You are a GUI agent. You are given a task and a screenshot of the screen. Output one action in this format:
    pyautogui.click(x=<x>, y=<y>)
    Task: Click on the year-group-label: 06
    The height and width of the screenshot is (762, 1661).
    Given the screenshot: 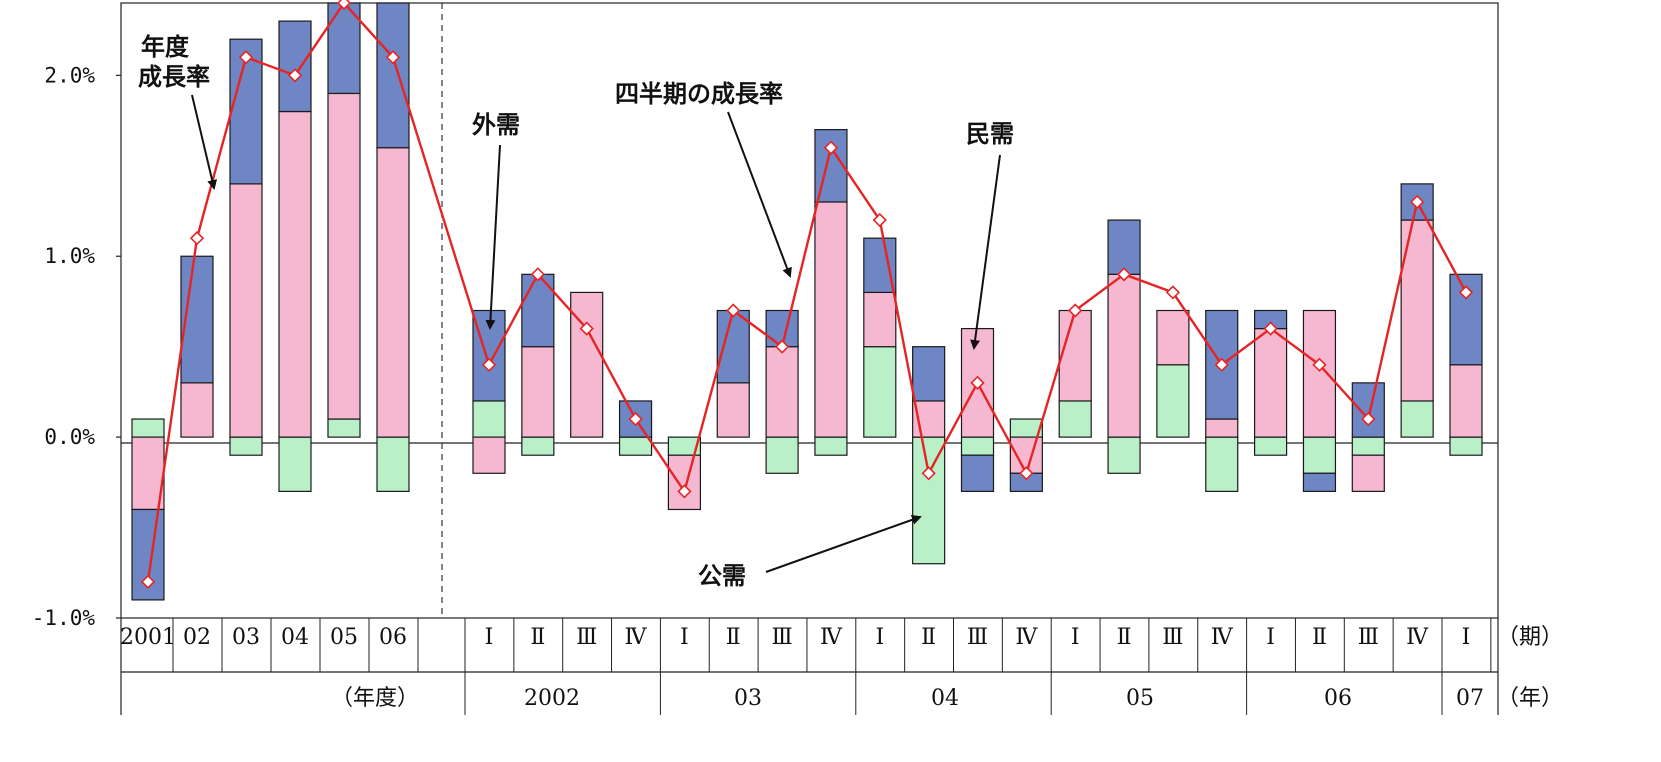 What is the action you would take?
    pyautogui.click(x=1338, y=698)
    